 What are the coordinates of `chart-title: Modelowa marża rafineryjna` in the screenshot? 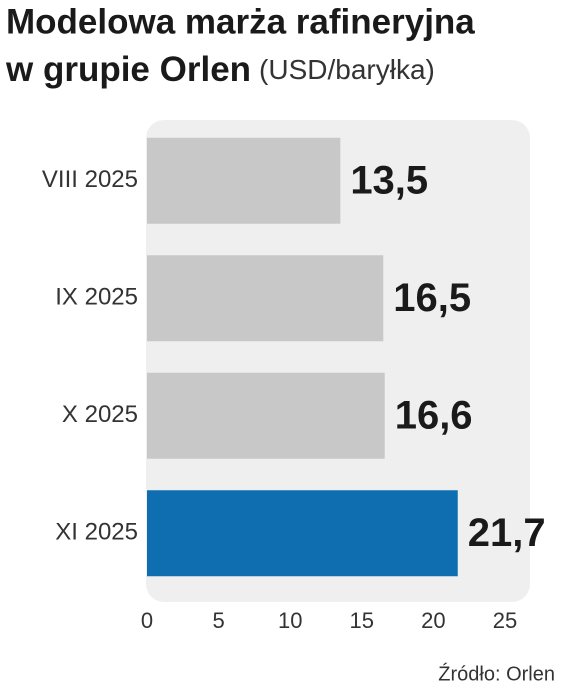 It's located at (240, 21).